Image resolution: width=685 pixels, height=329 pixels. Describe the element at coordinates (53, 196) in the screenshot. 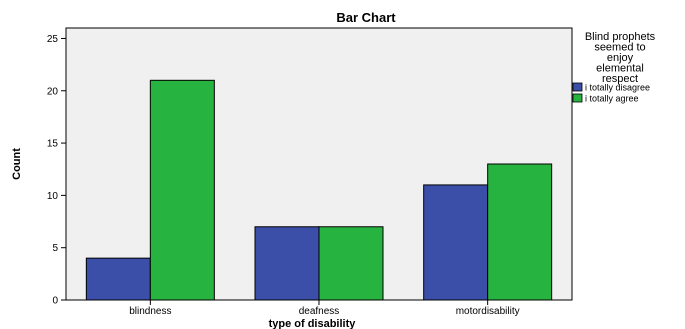

I see `y-tick-label: 10` at that location.